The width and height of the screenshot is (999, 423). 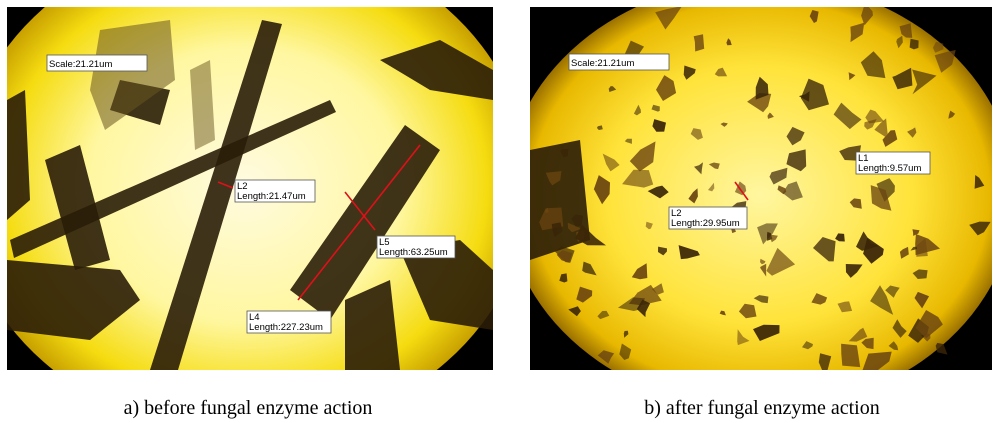 I want to click on measure-length: Length:9.57um, so click(x=889, y=168).